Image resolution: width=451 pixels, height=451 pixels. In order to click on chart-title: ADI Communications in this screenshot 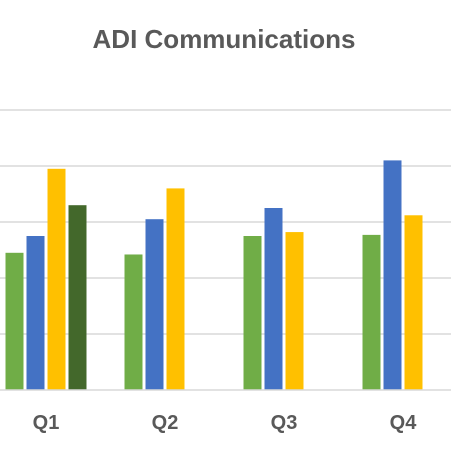, I will do `click(224, 39)`.